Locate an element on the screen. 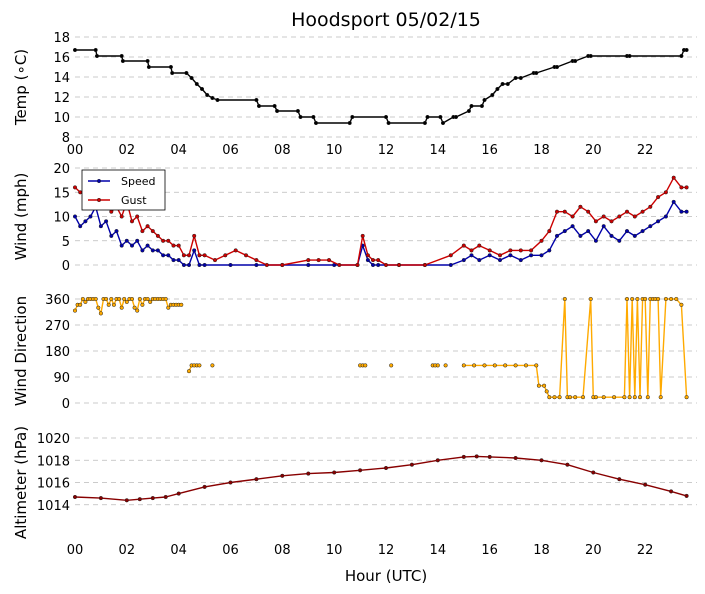 Image resolution: width=705 pixels, height=594 pixels. wind-direction-y-tick-label: 90 is located at coordinates (61, 378).